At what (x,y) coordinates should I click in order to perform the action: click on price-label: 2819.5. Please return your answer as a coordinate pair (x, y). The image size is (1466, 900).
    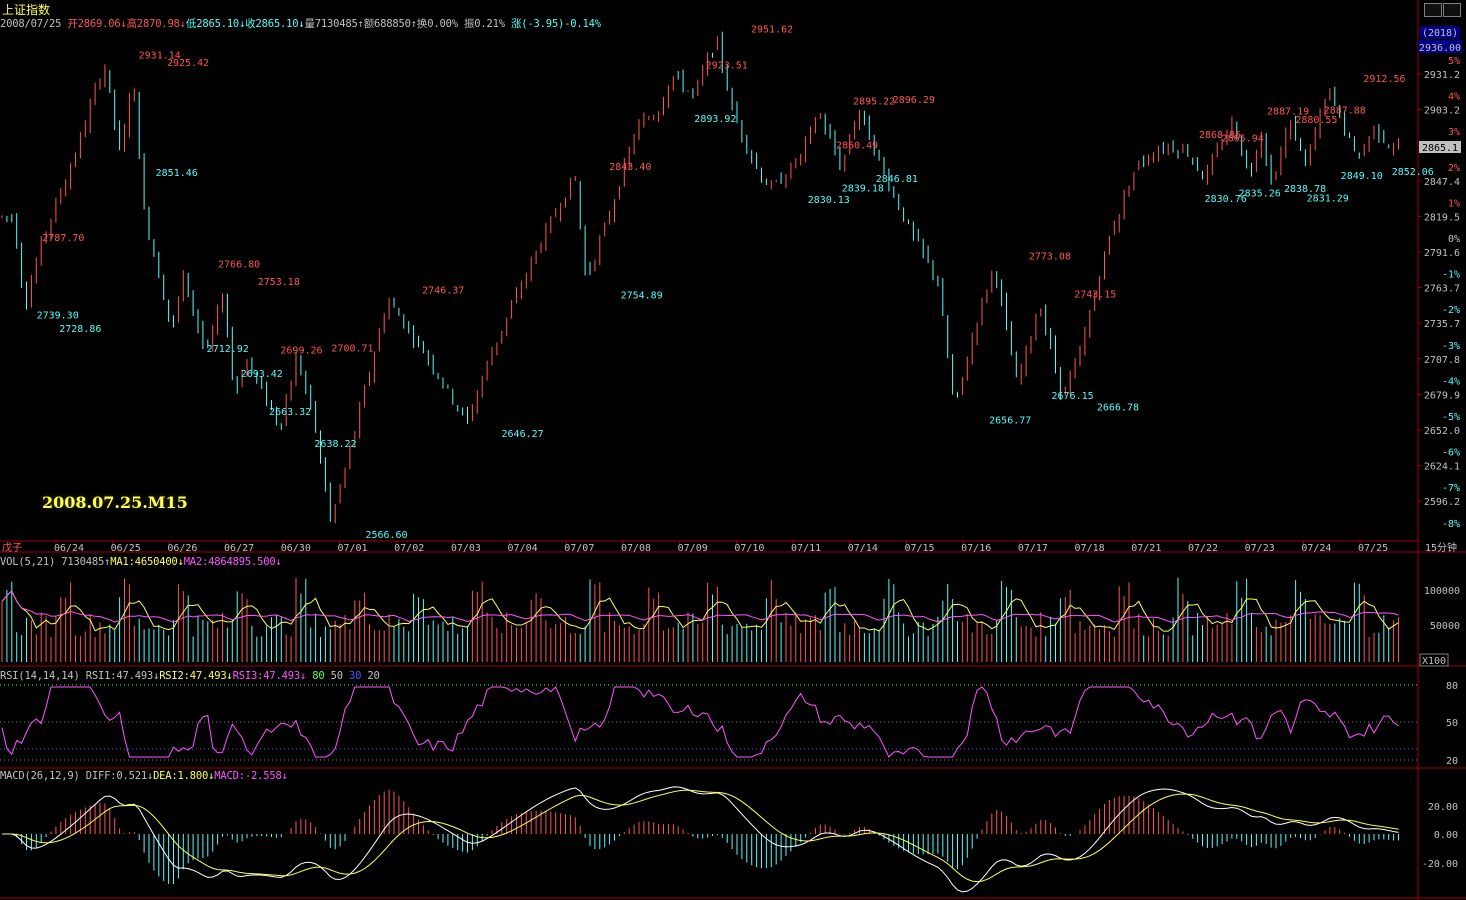
    Looking at the image, I should click on (1442, 217).